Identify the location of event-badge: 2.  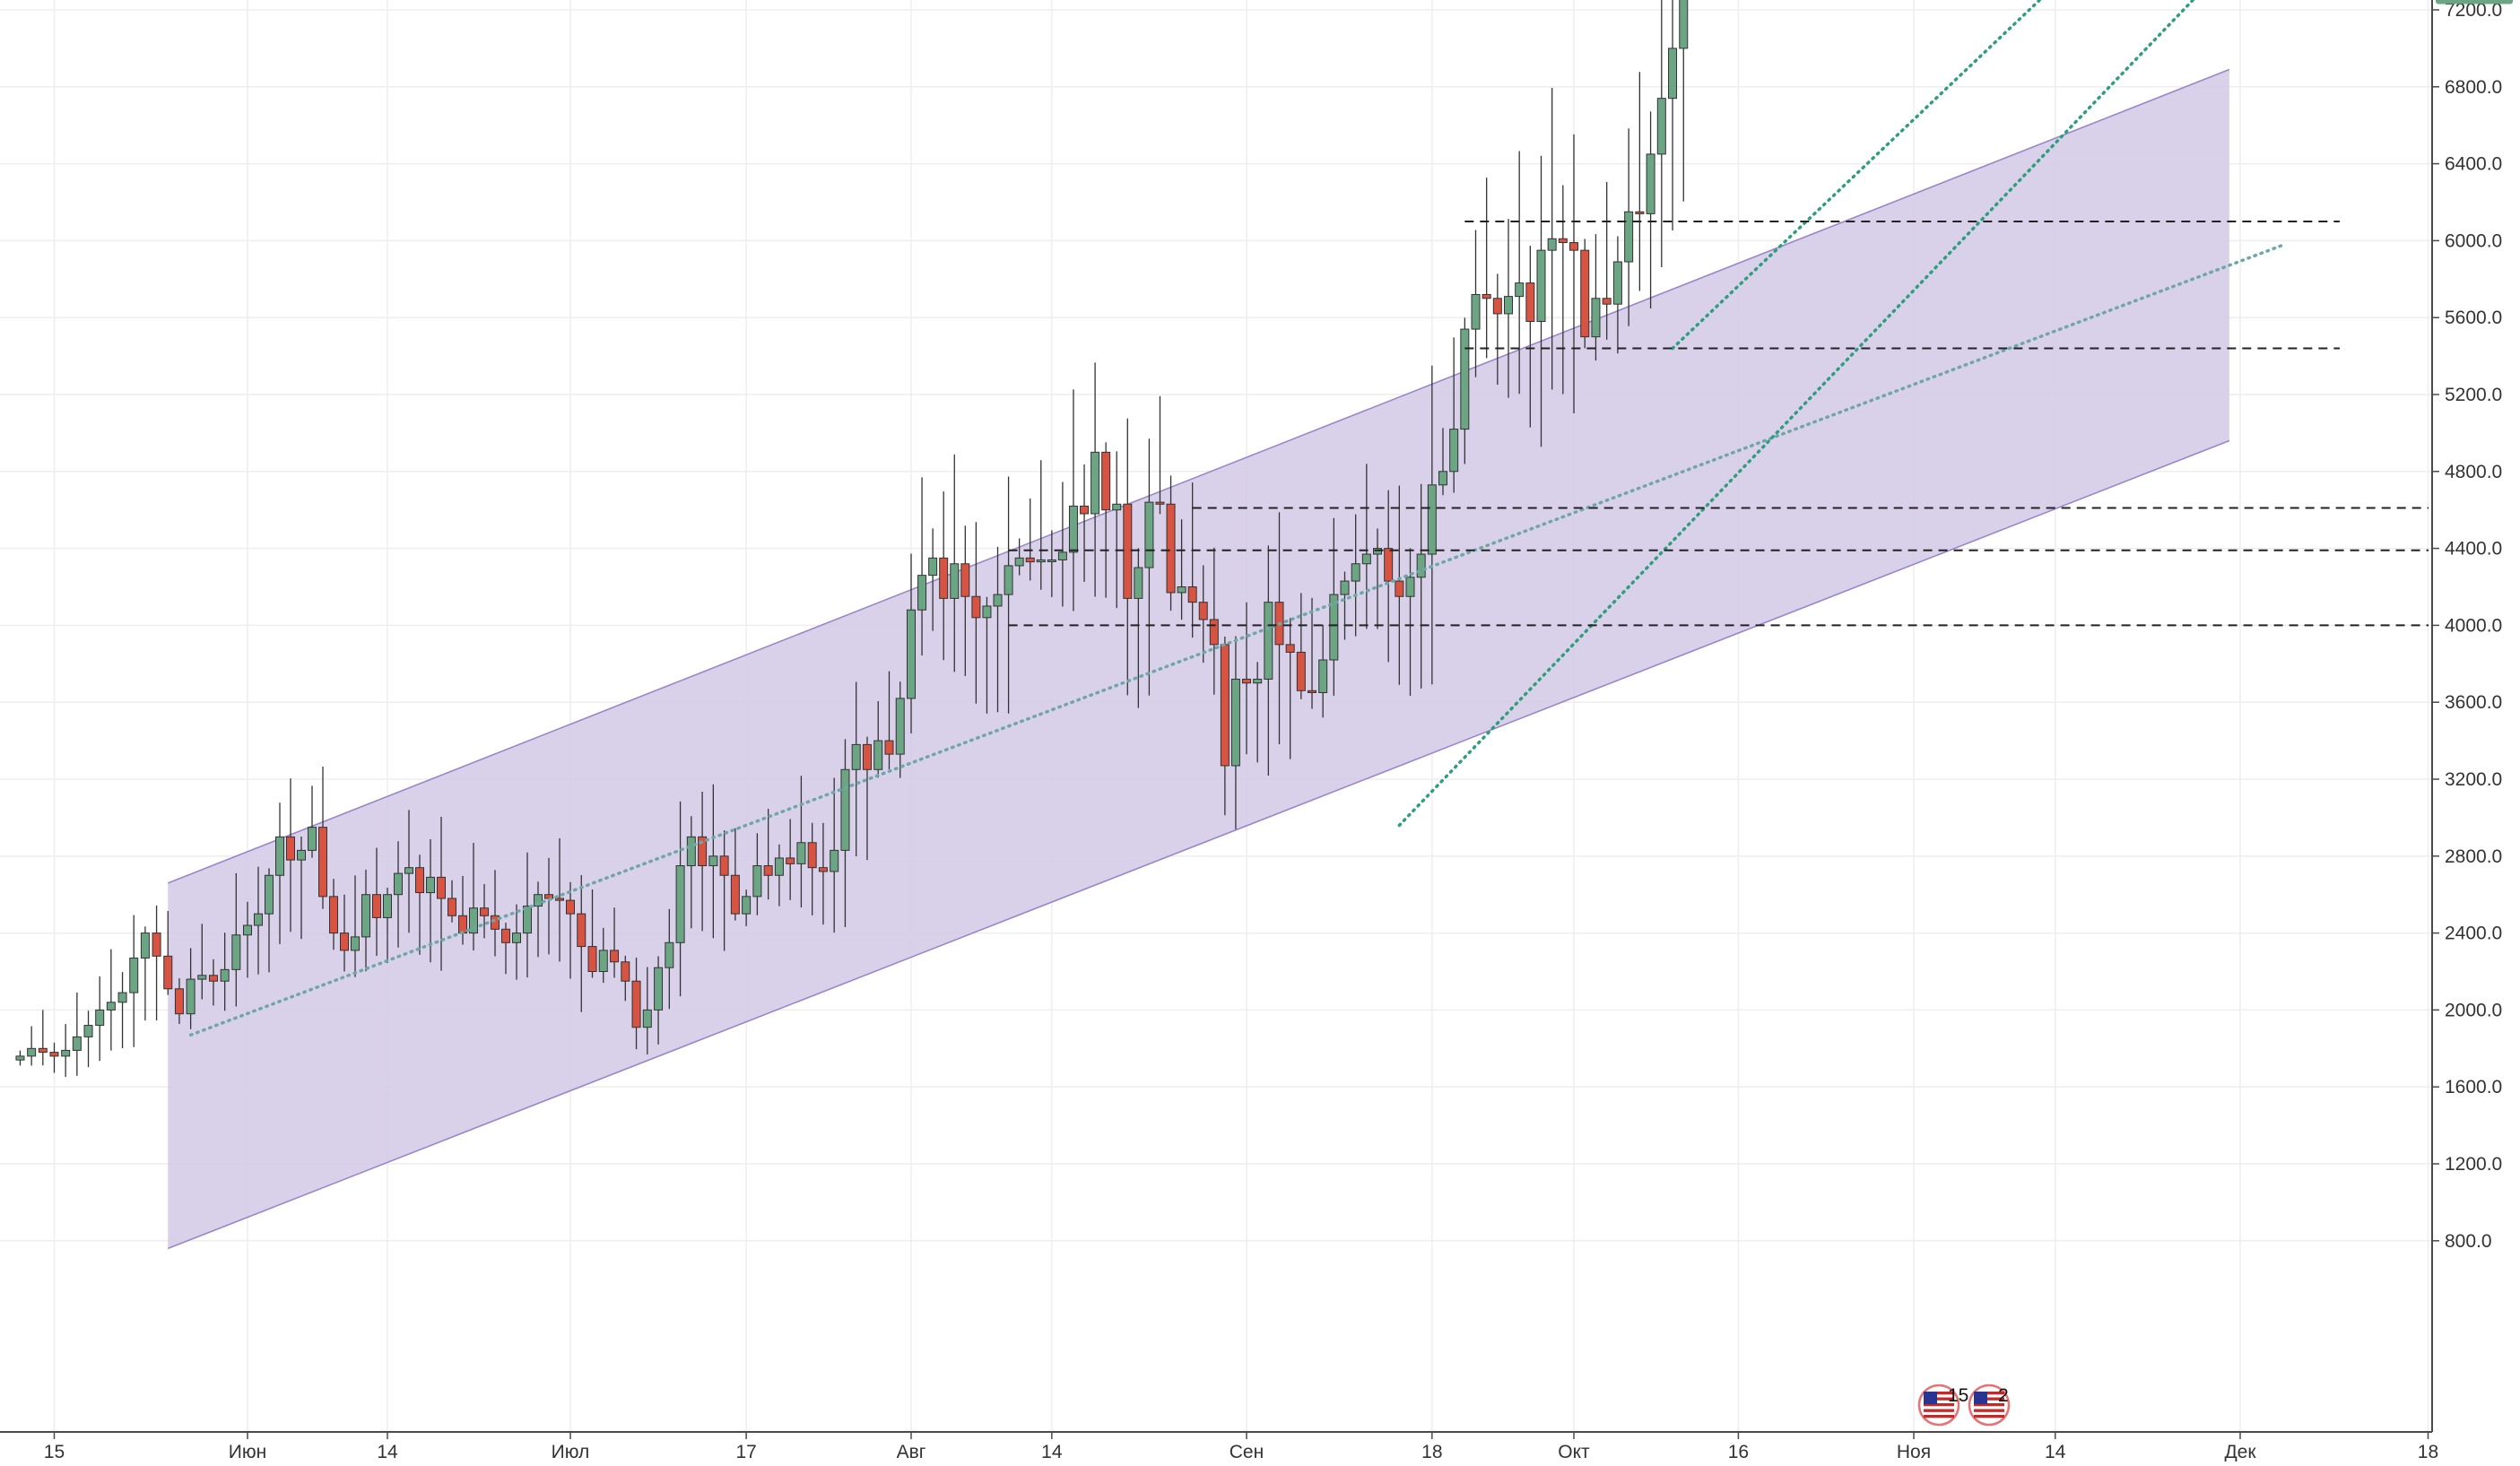
(1990, 1406).